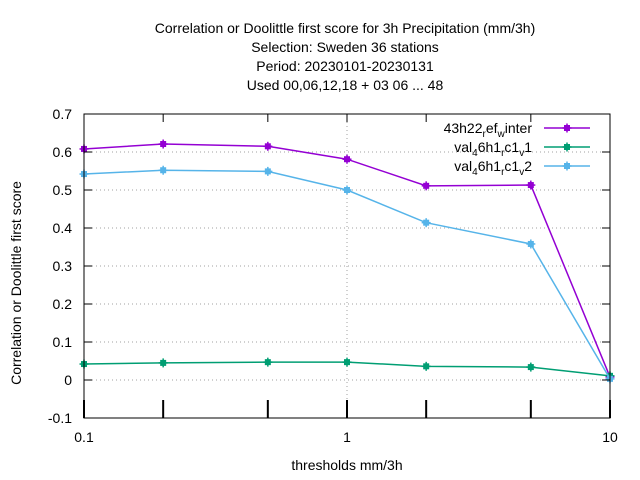 This screenshot has width=640, height=480. I want to click on y-tick-label: 0.2, so click(63, 304).